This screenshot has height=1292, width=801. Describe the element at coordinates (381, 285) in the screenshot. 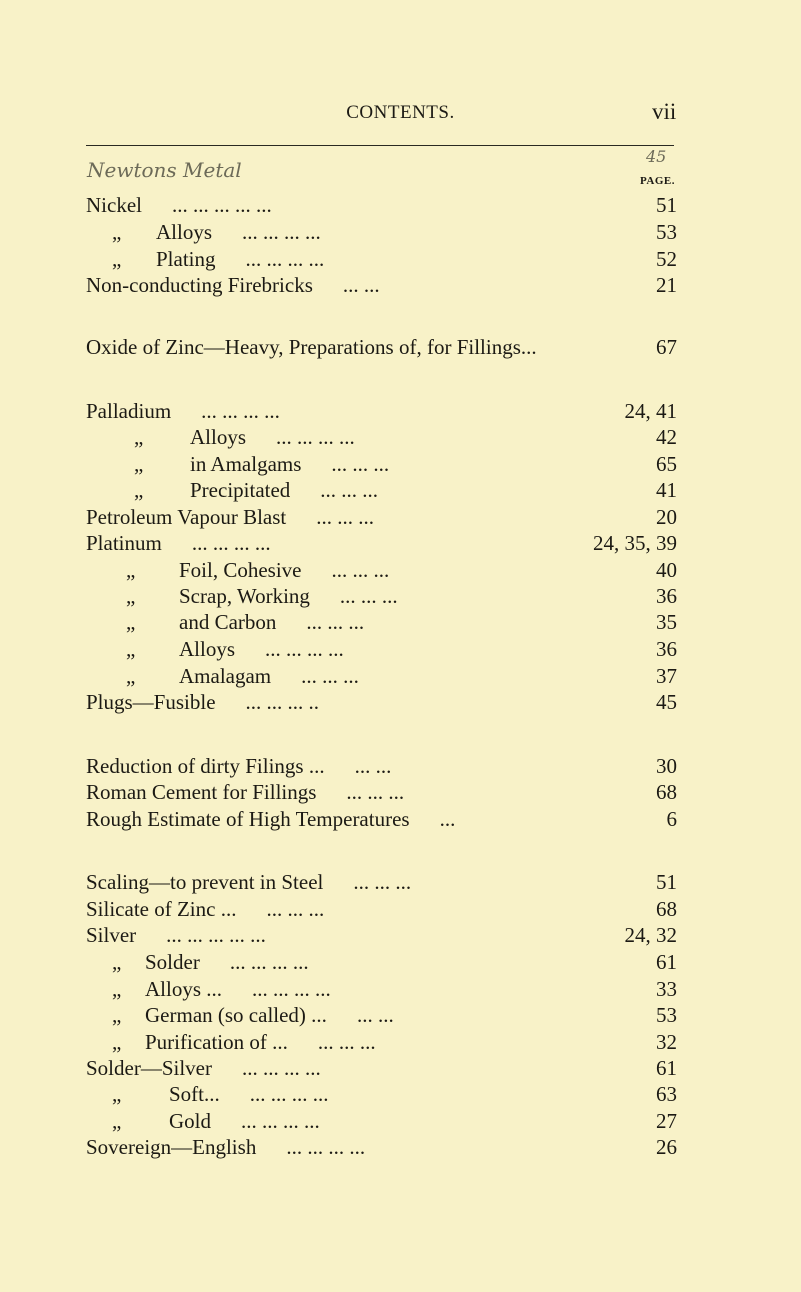

I see `contents-entry: „Non-conducting Firebricks... ...21` at that location.